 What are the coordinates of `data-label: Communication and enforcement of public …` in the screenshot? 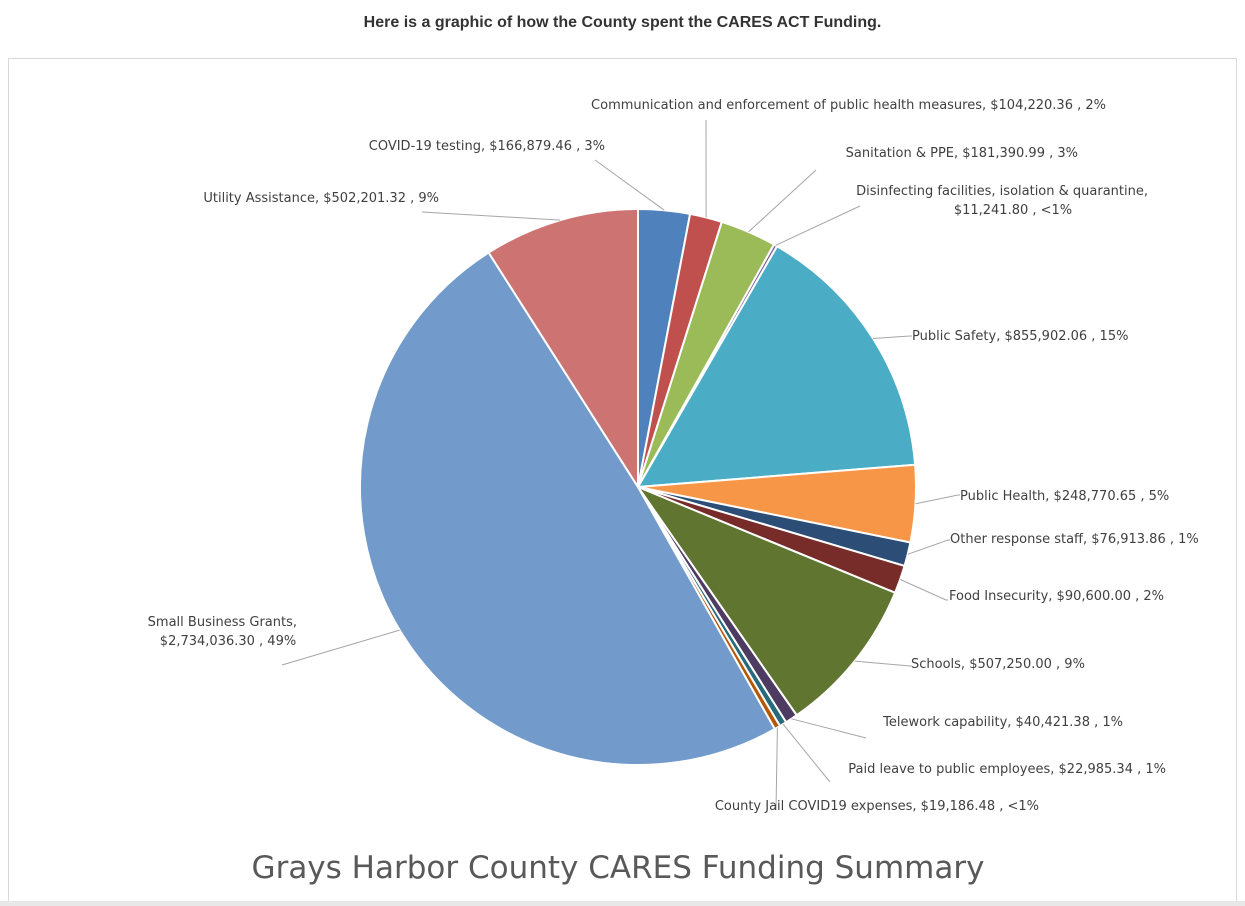 It's located at (848, 105).